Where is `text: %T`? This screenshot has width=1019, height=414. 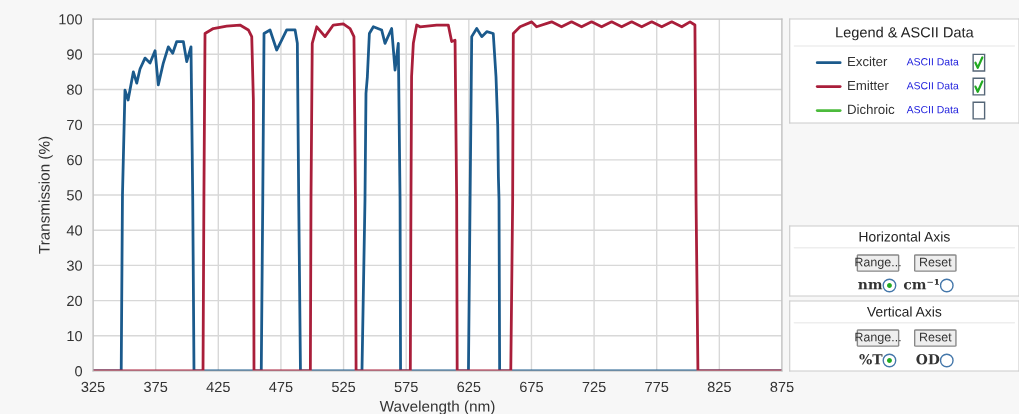 text: %T is located at coordinates (871, 359).